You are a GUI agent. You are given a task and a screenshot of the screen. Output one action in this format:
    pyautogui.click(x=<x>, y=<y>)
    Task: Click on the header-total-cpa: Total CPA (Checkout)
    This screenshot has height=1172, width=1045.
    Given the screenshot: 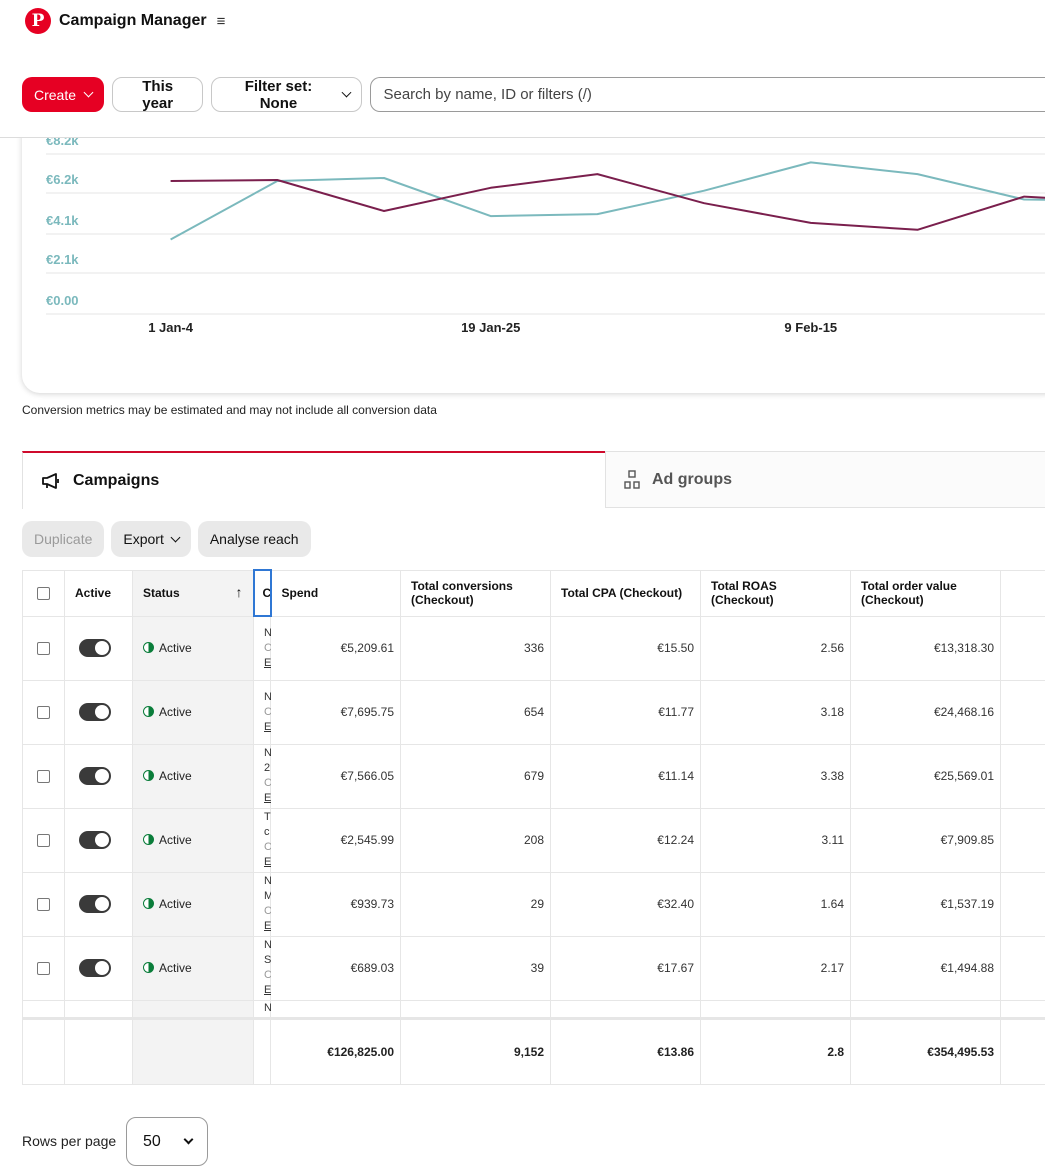 What is the action you would take?
    pyautogui.click(x=625, y=593)
    